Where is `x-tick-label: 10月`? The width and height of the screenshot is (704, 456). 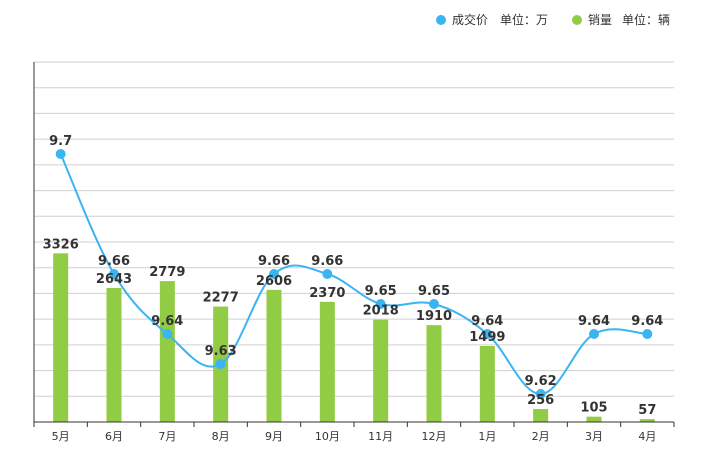
x-tick-label: 10月 is located at coordinates (327, 436).